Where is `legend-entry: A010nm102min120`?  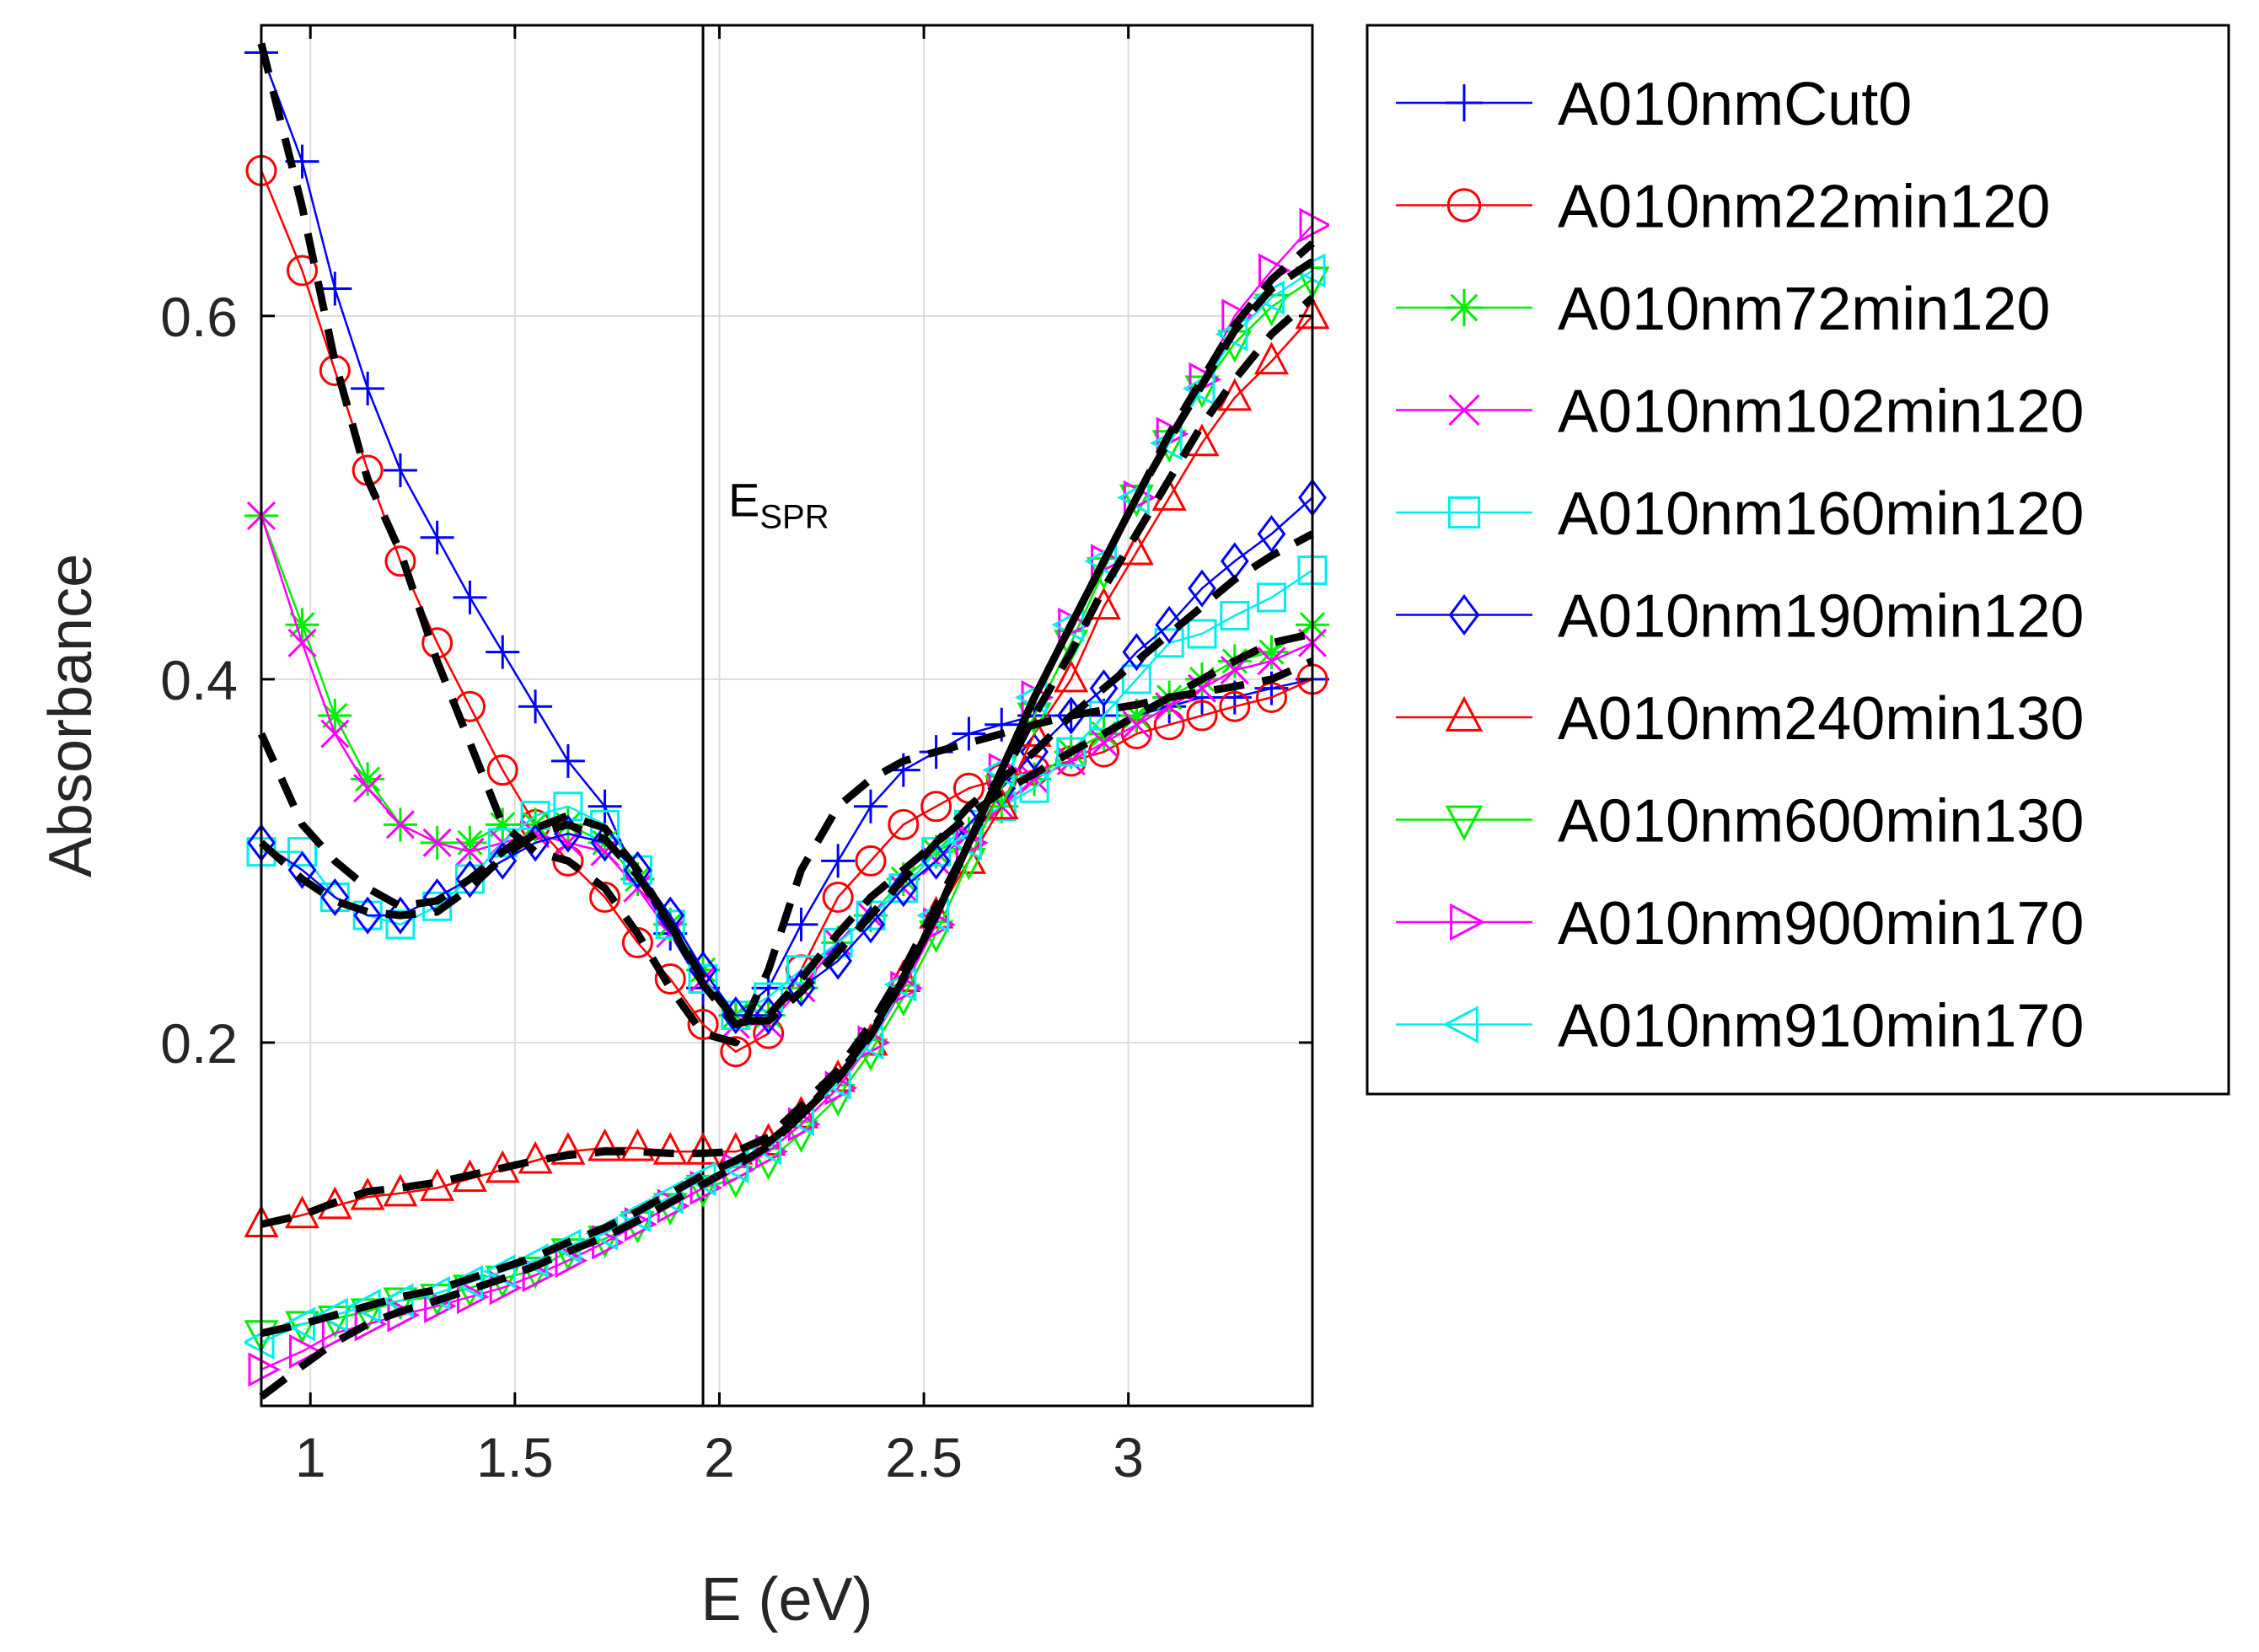
legend-entry: A010nm102min120 is located at coordinates (1740, 412).